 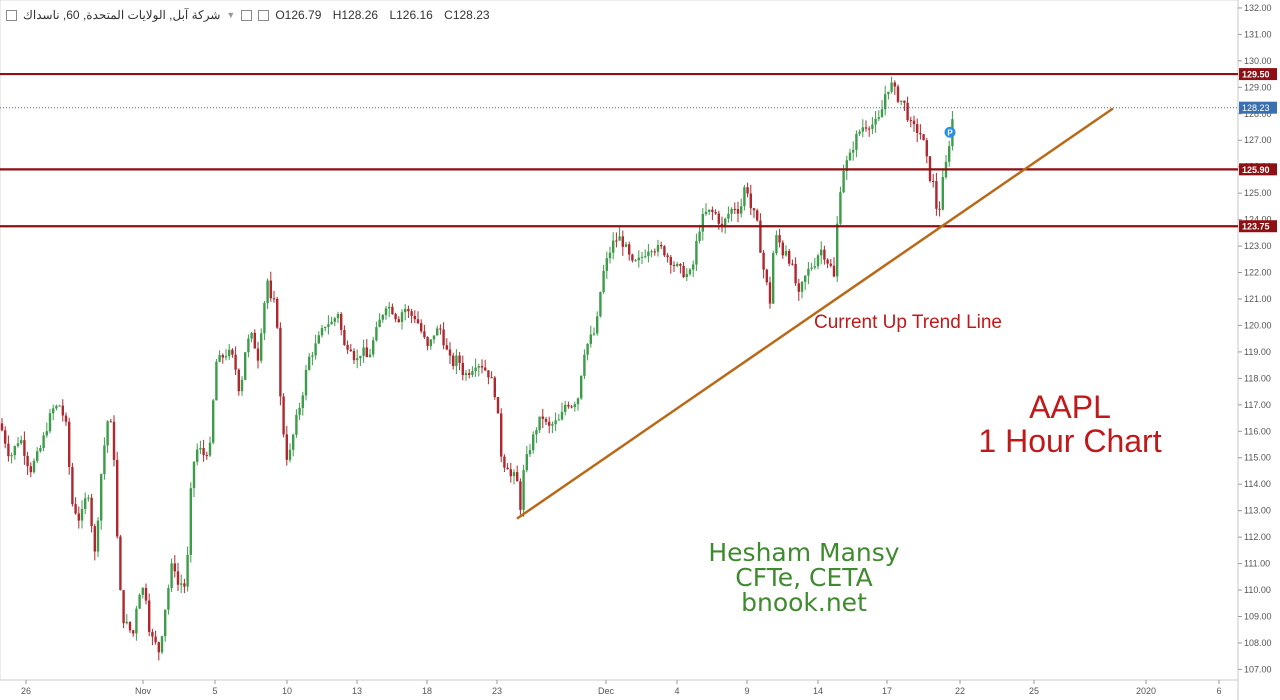 I want to click on y-tick-label: 132.00, so click(x=1258, y=8).